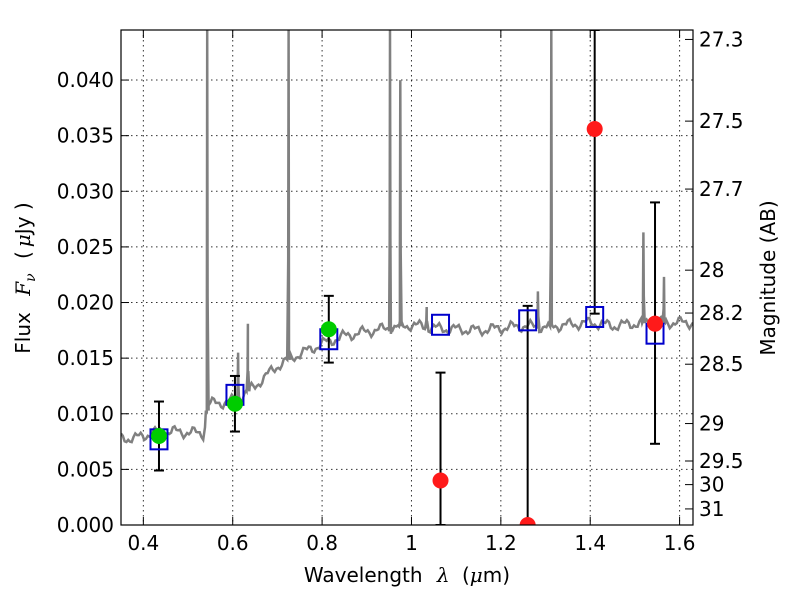  I want to click on right-tick-label: 29, so click(711, 424).